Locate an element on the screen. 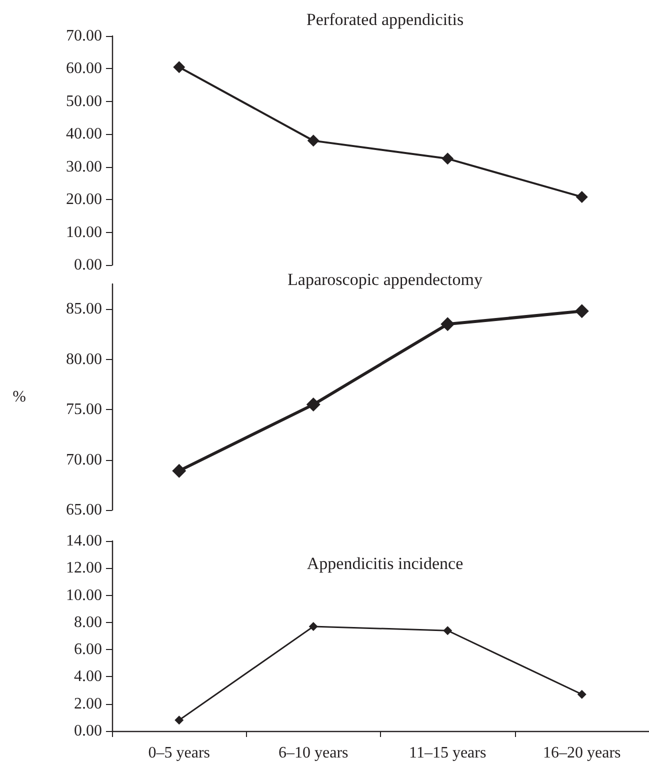 This screenshot has height=767, width=649. y-tick-label: 20.00 is located at coordinates (84, 199).